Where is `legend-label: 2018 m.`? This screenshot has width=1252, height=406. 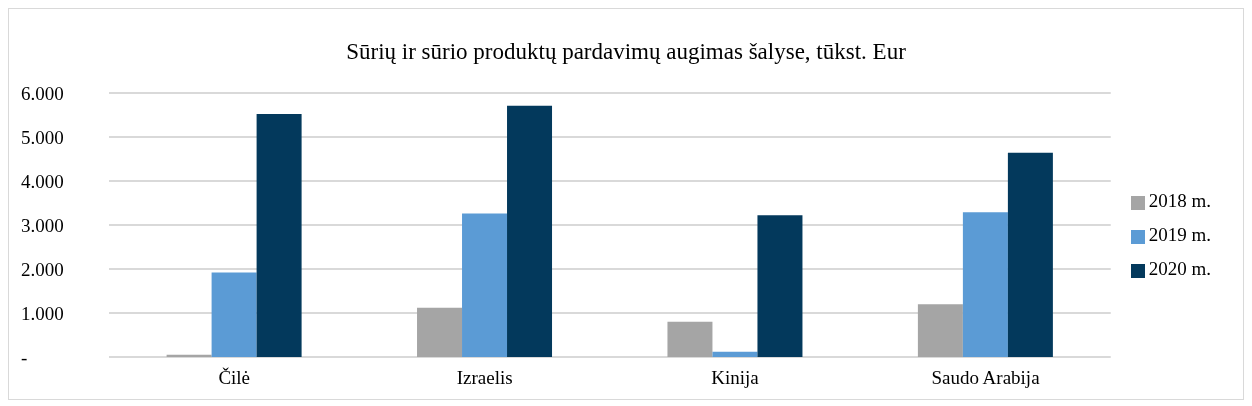 legend-label: 2018 m. is located at coordinates (1179, 200).